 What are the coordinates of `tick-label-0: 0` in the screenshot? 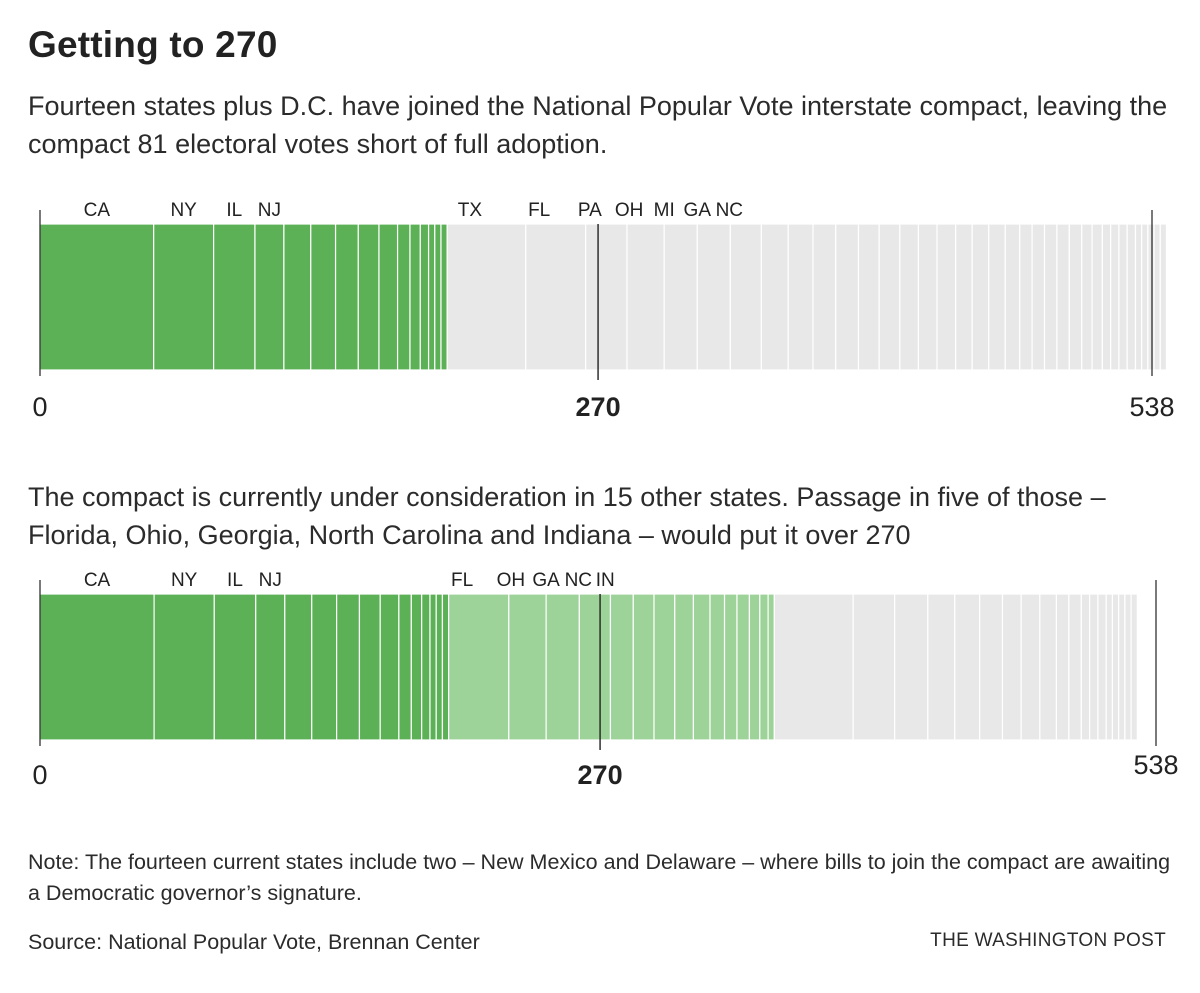 It's located at (39, 407).